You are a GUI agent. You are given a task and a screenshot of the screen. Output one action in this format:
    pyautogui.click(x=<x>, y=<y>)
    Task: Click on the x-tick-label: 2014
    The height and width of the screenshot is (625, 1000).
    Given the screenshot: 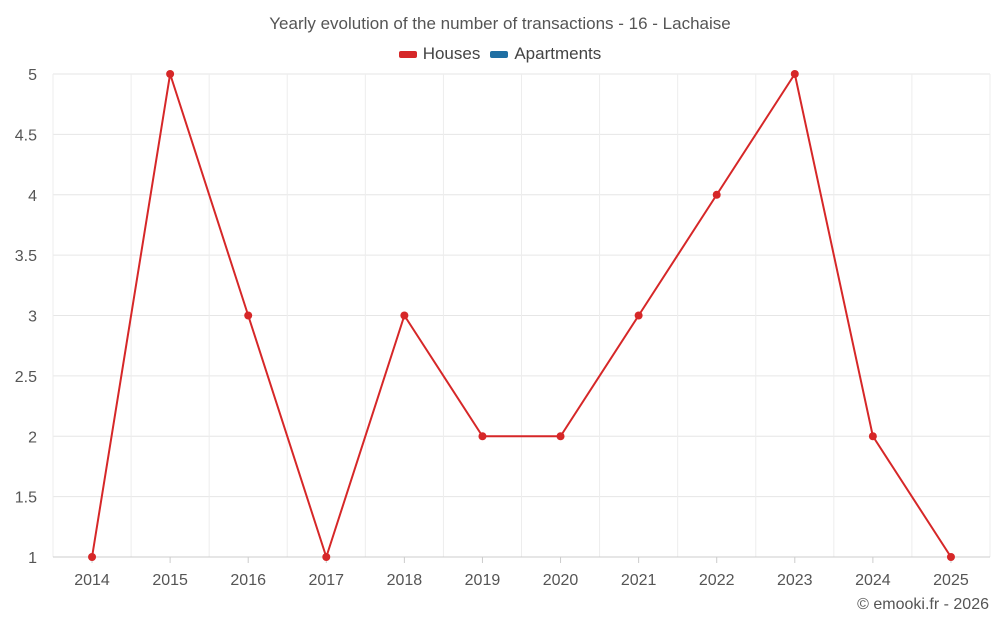 What is the action you would take?
    pyautogui.click(x=92, y=580)
    